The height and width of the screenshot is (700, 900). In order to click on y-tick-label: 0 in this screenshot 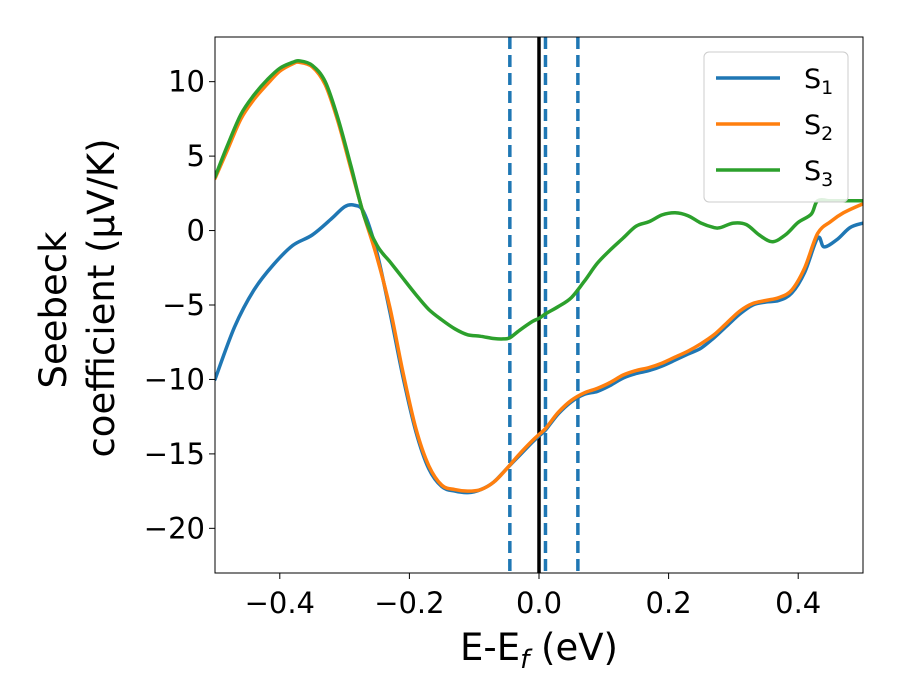, I will do `click(196, 231)`.